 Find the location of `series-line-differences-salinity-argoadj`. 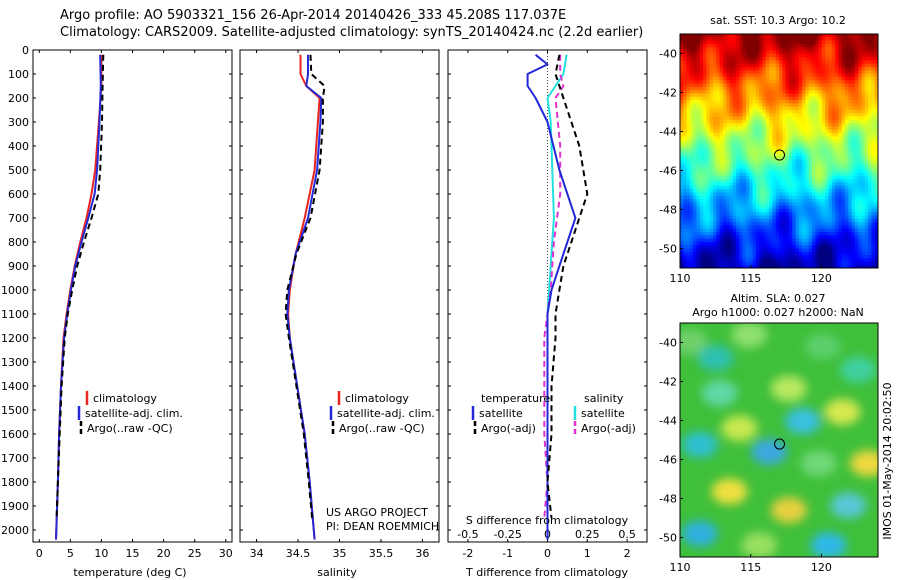

series-line-differences-salinity-argoadj is located at coordinates (554, 286).